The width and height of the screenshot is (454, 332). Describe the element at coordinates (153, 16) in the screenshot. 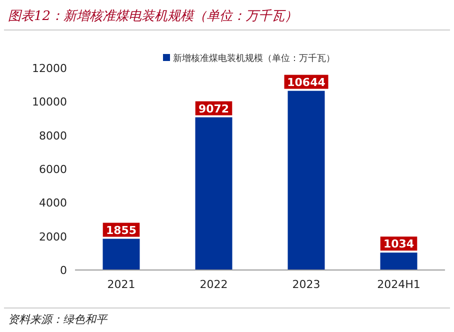

I see `chart-title: 图表12：新增核准煤电装机规模（单位：万千瓦）` at that location.